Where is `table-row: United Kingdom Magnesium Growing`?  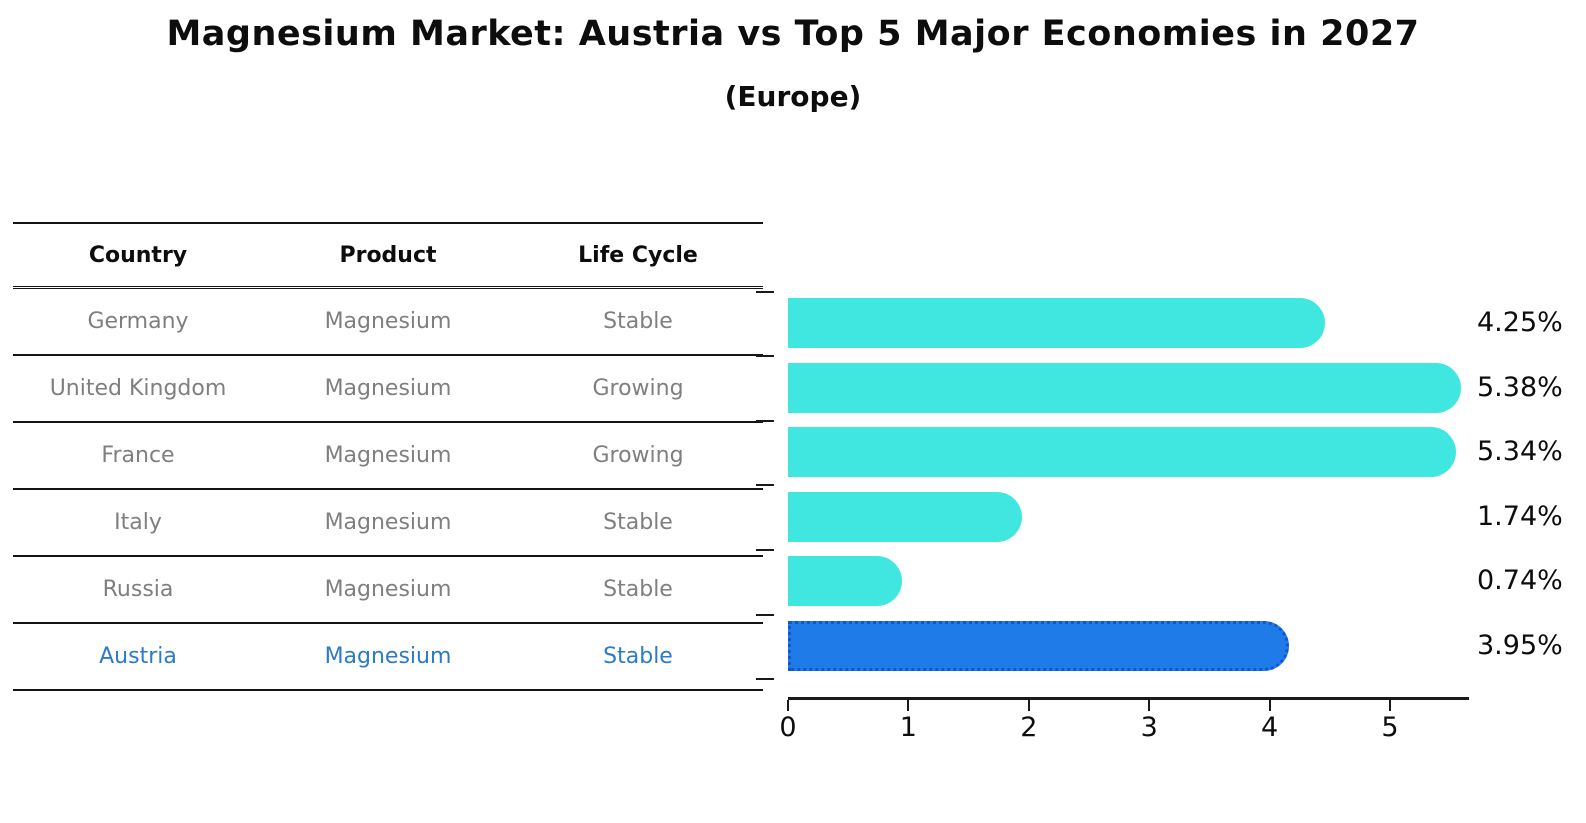
table-row: United Kingdom Magnesium Growing is located at coordinates (388, 389).